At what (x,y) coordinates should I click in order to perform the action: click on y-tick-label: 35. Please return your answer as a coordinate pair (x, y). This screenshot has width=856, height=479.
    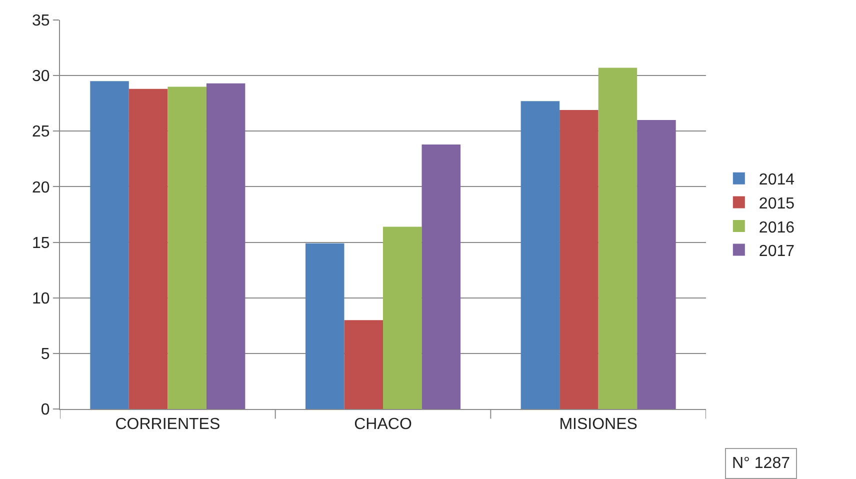
    Looking at the image, I should click on (41, 21).